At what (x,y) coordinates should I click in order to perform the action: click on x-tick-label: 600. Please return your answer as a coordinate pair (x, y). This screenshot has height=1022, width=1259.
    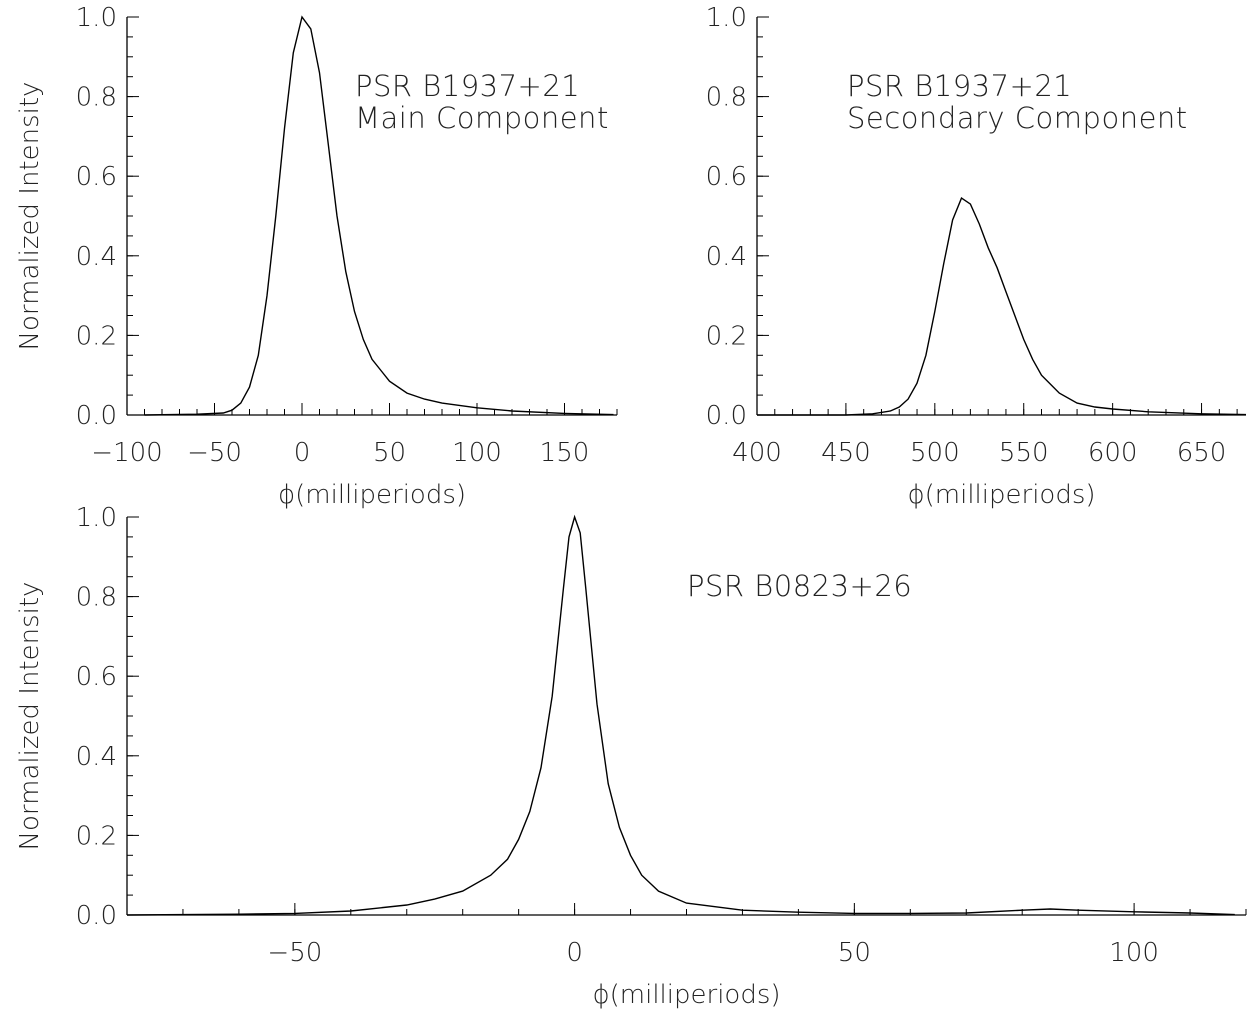
    Looking at the image, I should click on (1113, 453).